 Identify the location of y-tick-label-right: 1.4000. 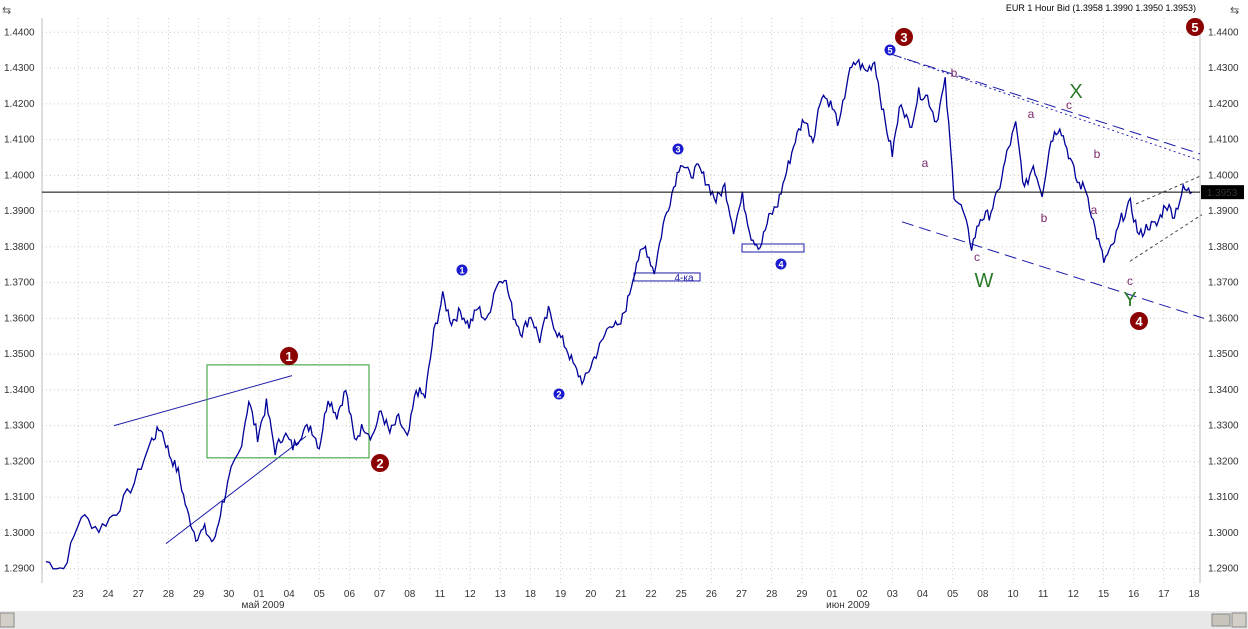
(1223, 175).